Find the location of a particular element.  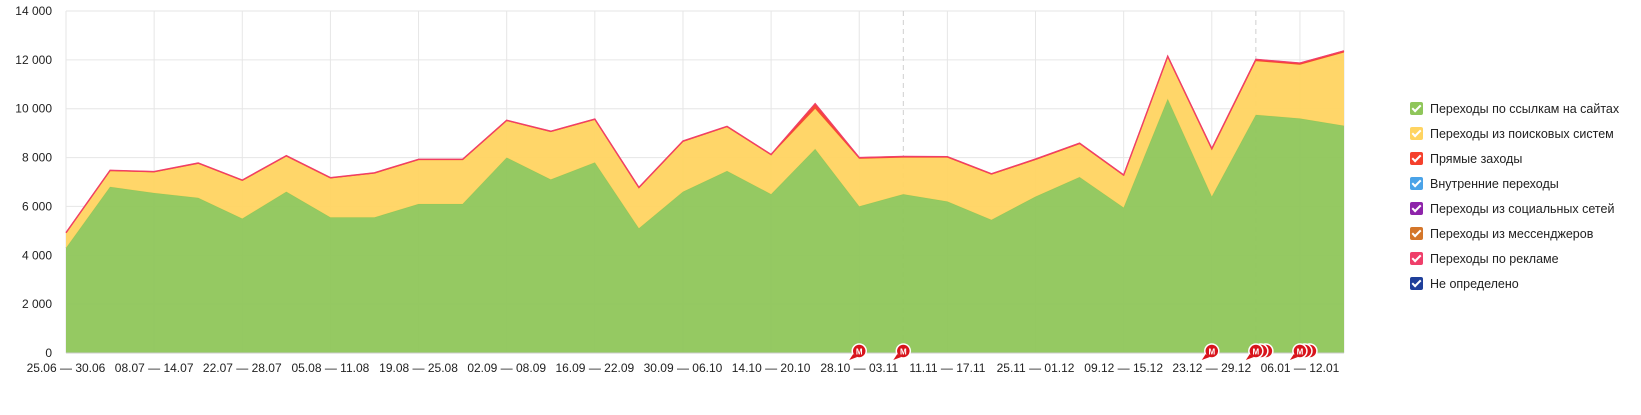

legend-item: Переходы по ссылкам на сайтах is located at coordinates (1514, 108).